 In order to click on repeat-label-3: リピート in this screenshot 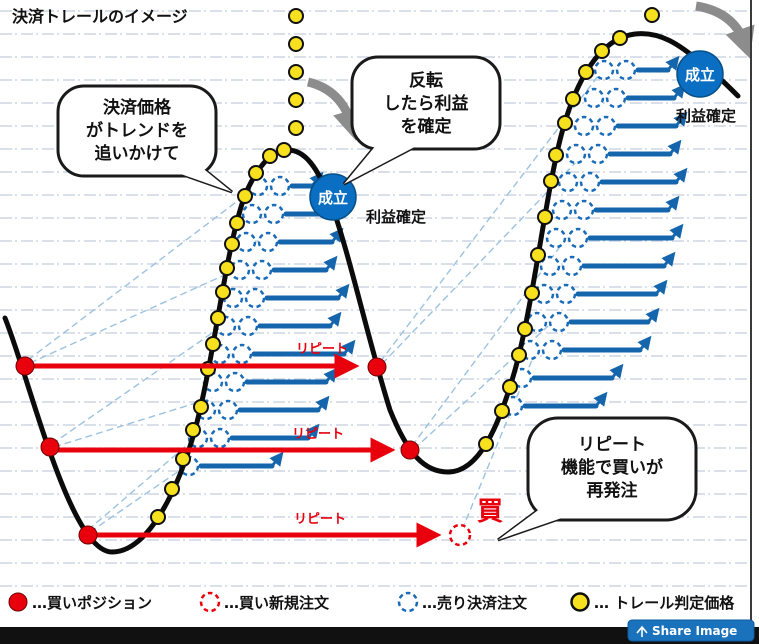, I will do `click(320, 519)`.